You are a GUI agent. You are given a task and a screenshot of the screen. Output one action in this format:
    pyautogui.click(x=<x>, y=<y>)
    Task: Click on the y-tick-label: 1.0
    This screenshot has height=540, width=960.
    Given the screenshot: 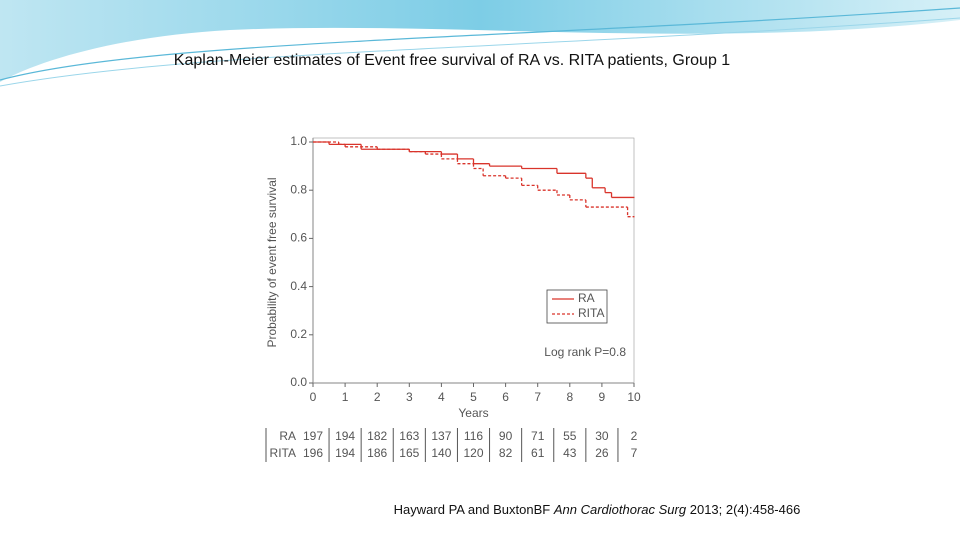 What is the action you would take?
    pyautogui.click(x=298, y=141)
    